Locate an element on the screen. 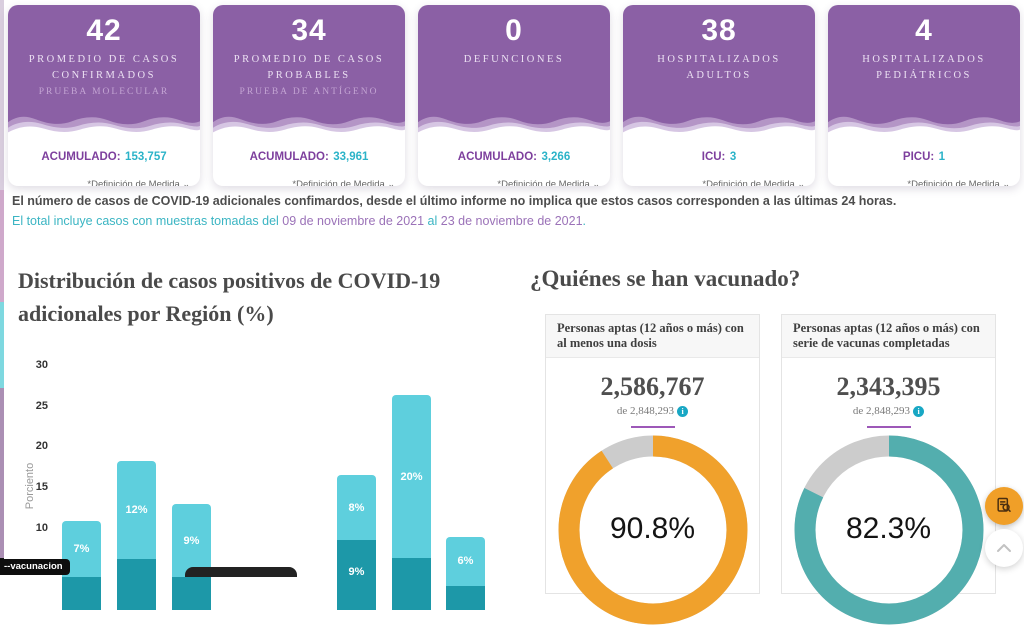  stat-card-footer: ACUMULADO: 3,266 *Definición de Medida ⌄ is located at coordinates (514, 162).